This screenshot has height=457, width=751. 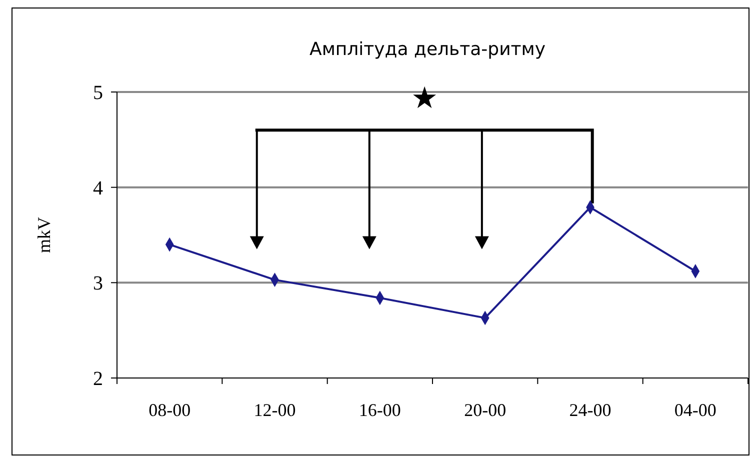 What do you see at coordinates (44, 235) in the screenshot?
I see `y-axis-title: mkV` at bounding box center [44, 235].